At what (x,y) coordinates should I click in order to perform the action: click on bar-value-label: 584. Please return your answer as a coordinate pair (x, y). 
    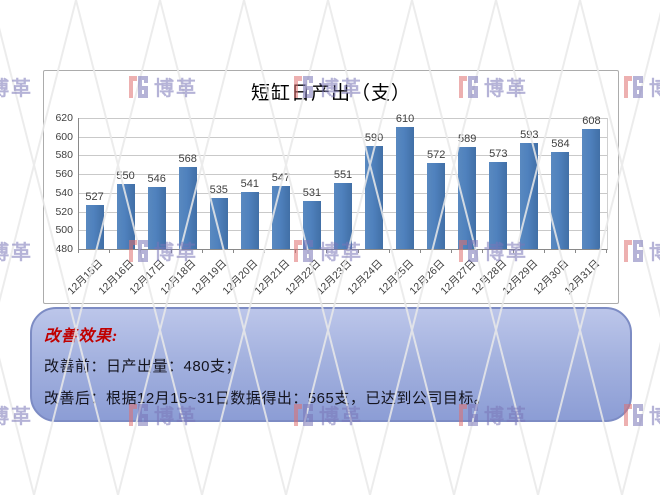
    Looking at the image, I should click on (560, 143).